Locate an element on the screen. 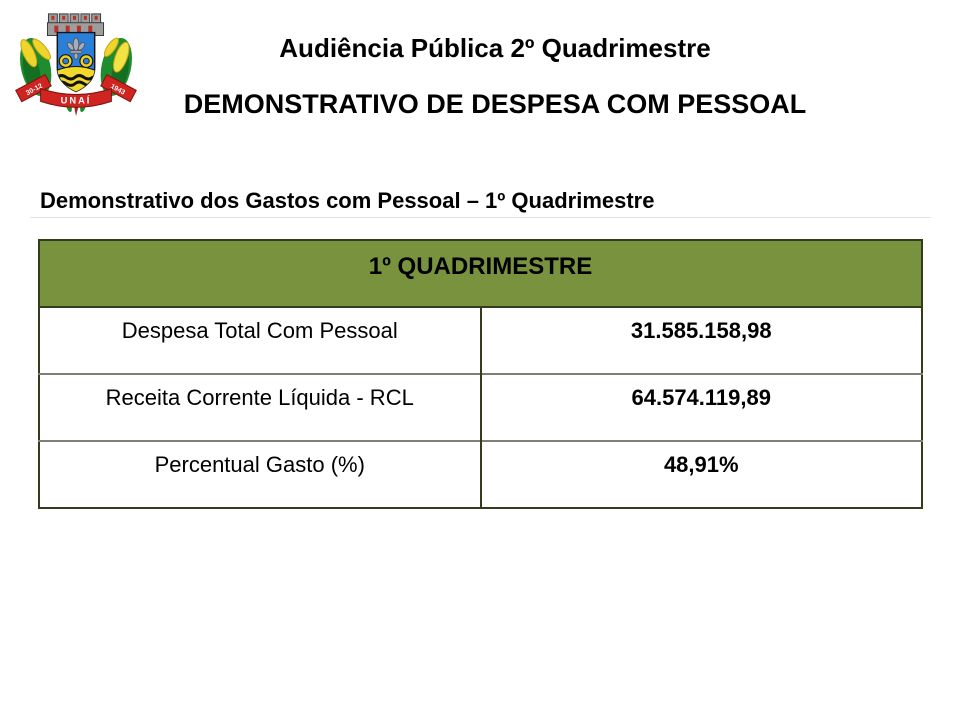 This screenshot has height=720, width=960. ribbon-banner-icon: 30-12 1943 UNAÍ is located at coordinates (76, 95).